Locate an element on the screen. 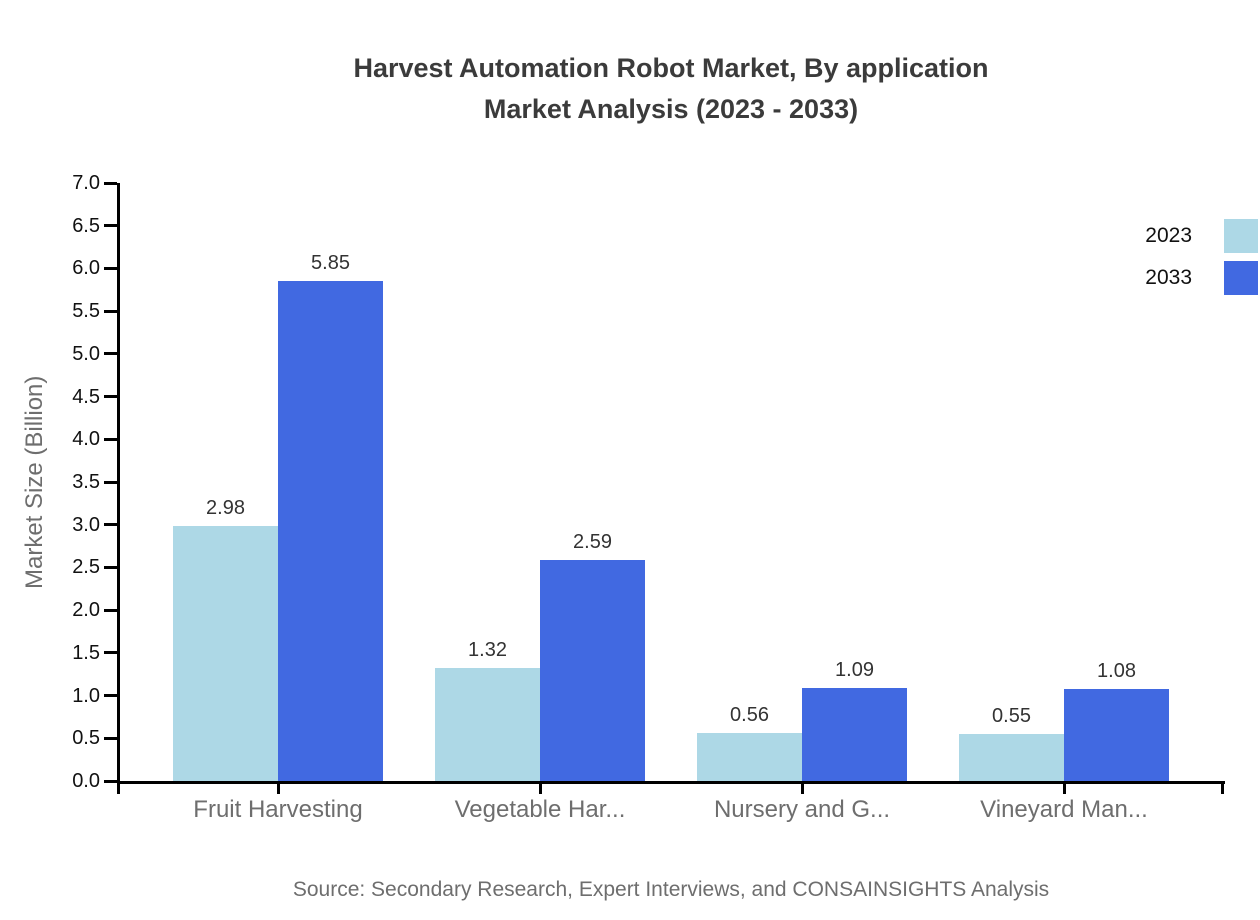 Image resolution: width=1260 pixels, height=920 pixels. legend: 2023 2033 is located at coordinates (1201, 257).